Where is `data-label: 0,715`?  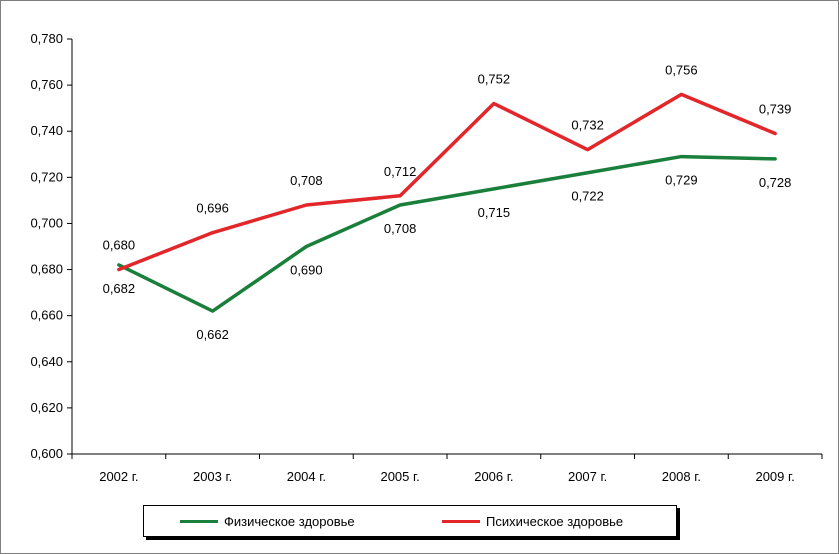
data-label: 0,715 is located at coordinates (494, 212).